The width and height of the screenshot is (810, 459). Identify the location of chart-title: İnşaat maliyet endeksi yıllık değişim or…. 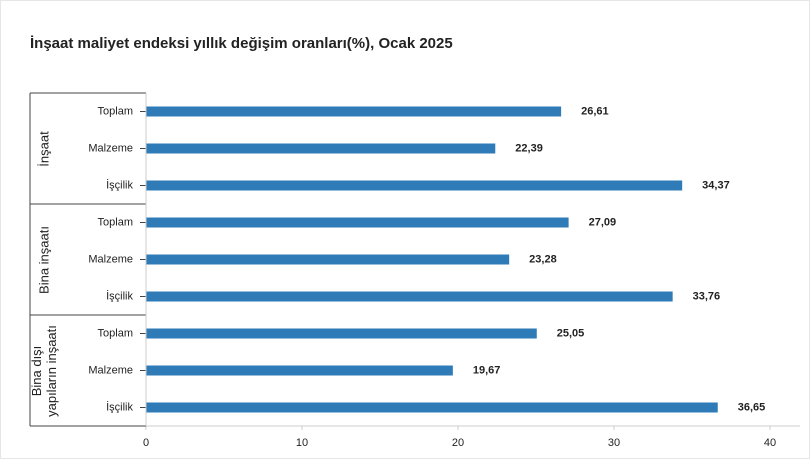
(241, 43).